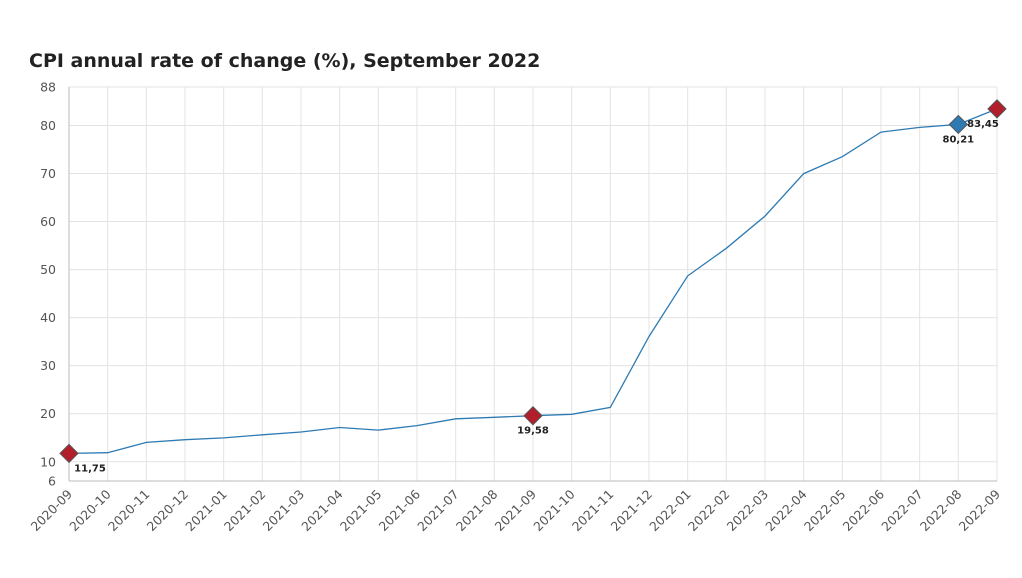 The width and height of the screenshot is (1022, 578). What do you see at coordinates (129, 511) in the screenshot?
I see `x-tick-label: 2020-11` at bounding box center [129, 511].